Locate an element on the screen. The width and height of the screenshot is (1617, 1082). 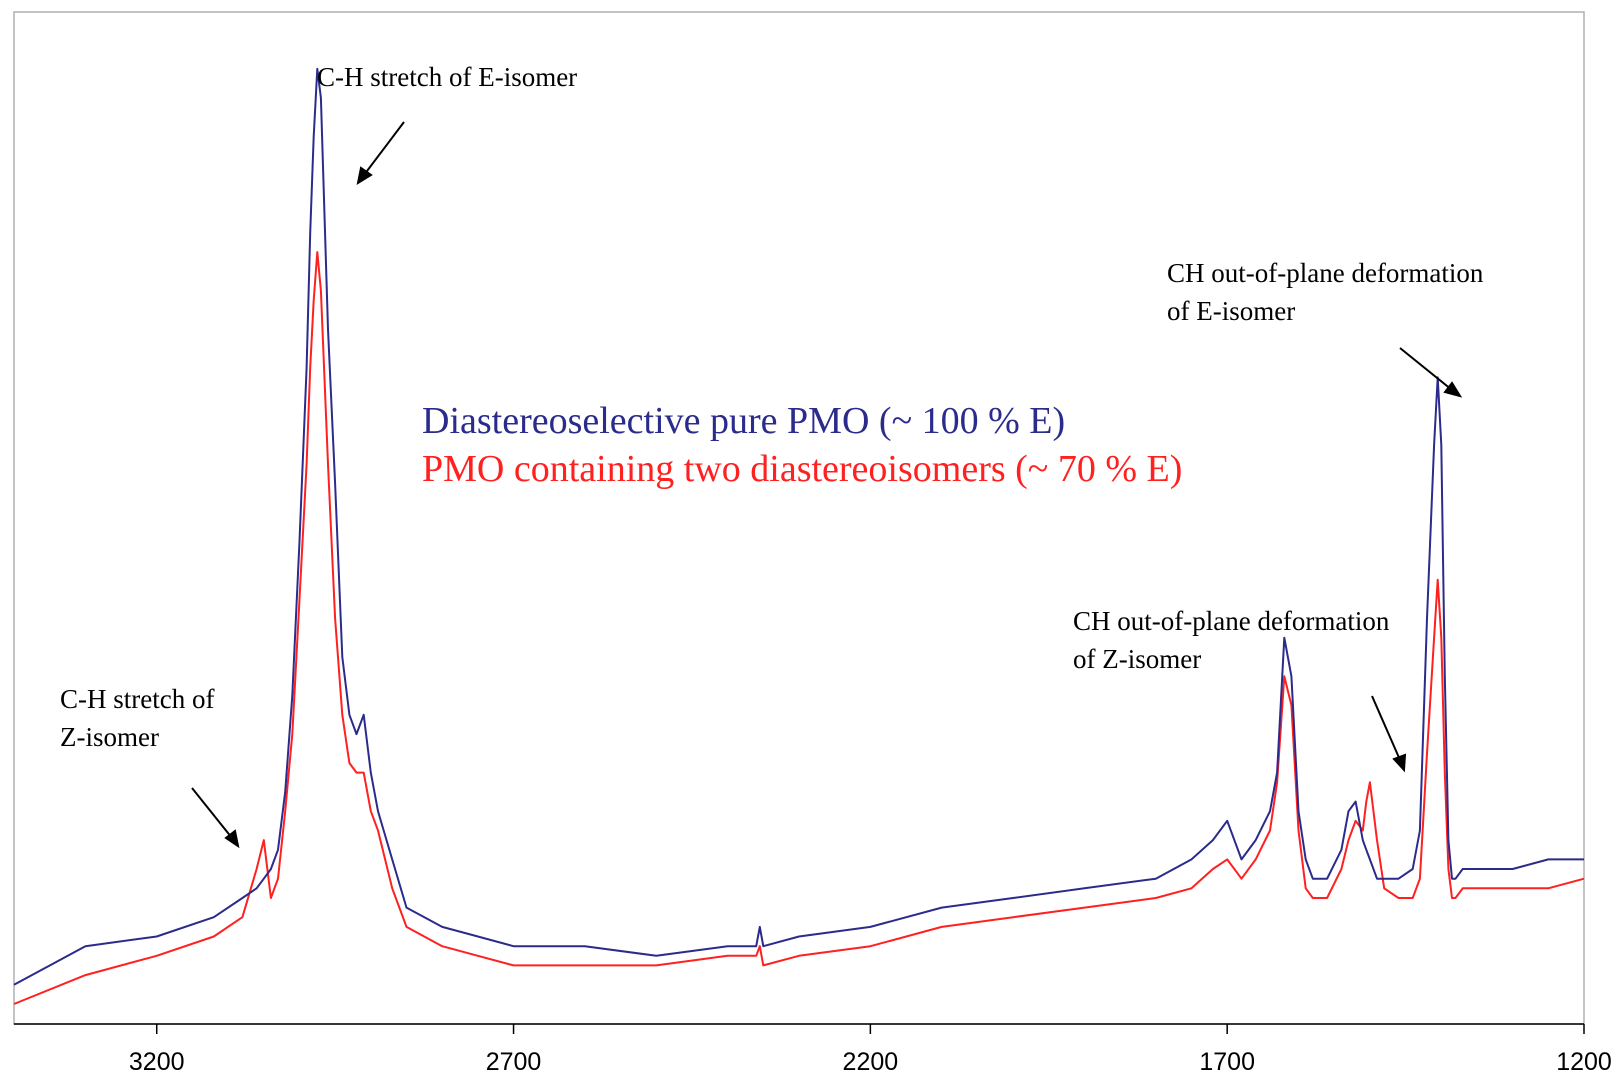
arrow-head-ch-oop-e is located at coordinates (1453, 389).